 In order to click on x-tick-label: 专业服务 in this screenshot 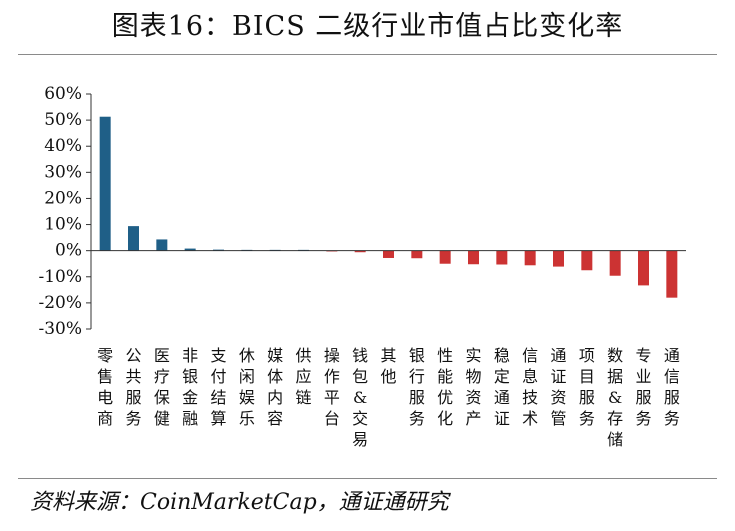, I will do `click(643, 387)`.